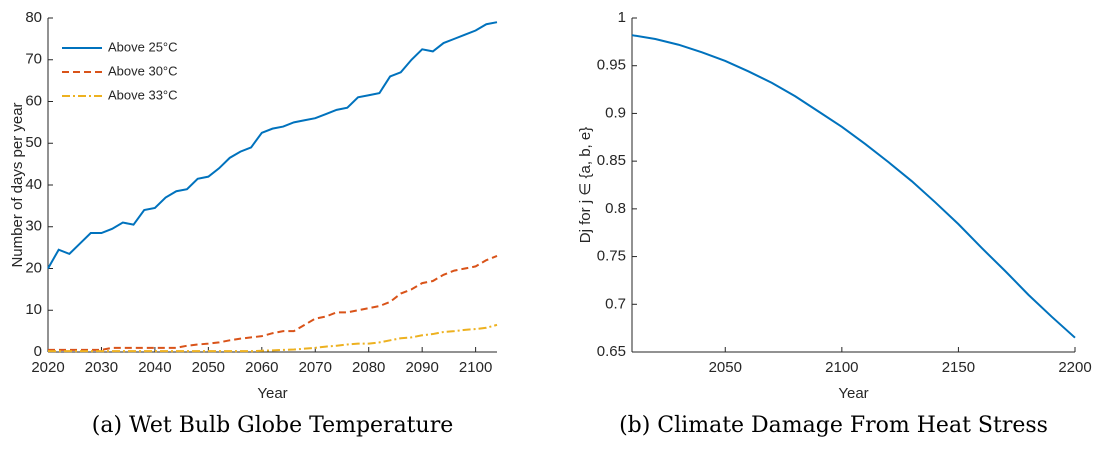 Image resolution: width=1114 pixels, height=453 pixels. Describe the element at coordinates (611, 256) in the screenshot. I see `y-tick-label: 0.75` at that location.